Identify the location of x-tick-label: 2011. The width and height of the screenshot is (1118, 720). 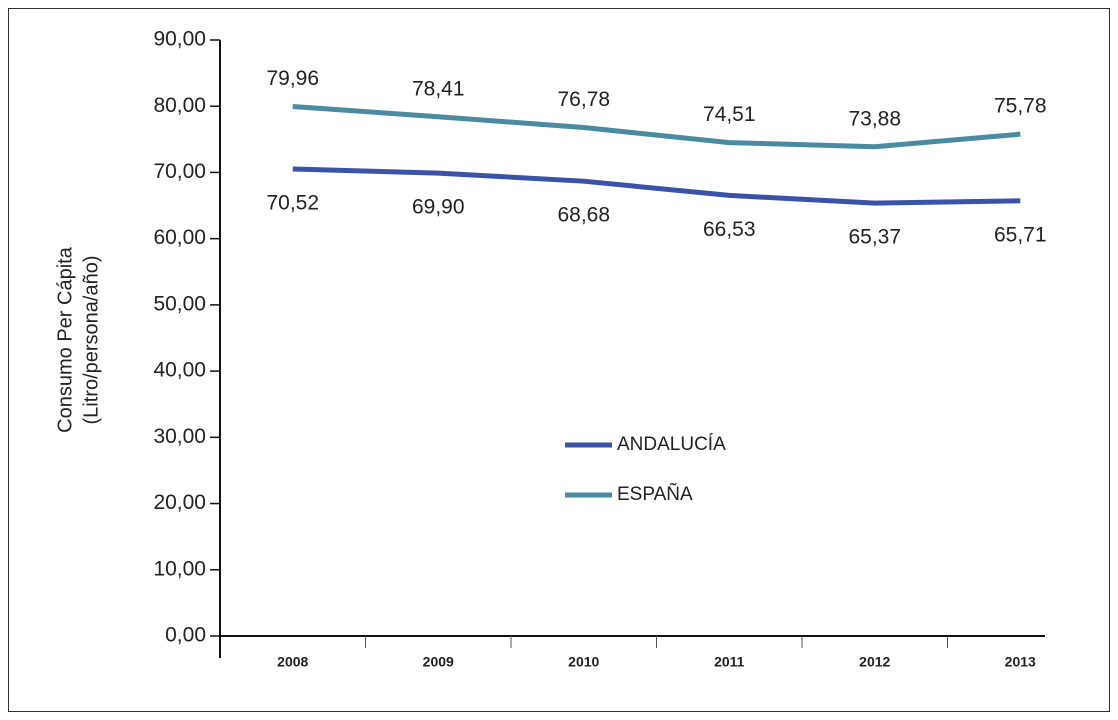
(729, 662).